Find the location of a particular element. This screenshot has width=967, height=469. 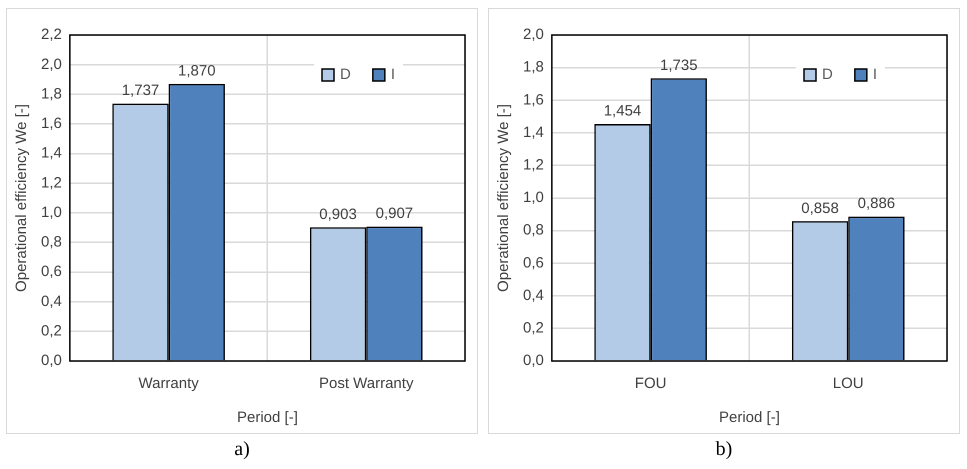

text: a) is located at coordinates (242, 449).